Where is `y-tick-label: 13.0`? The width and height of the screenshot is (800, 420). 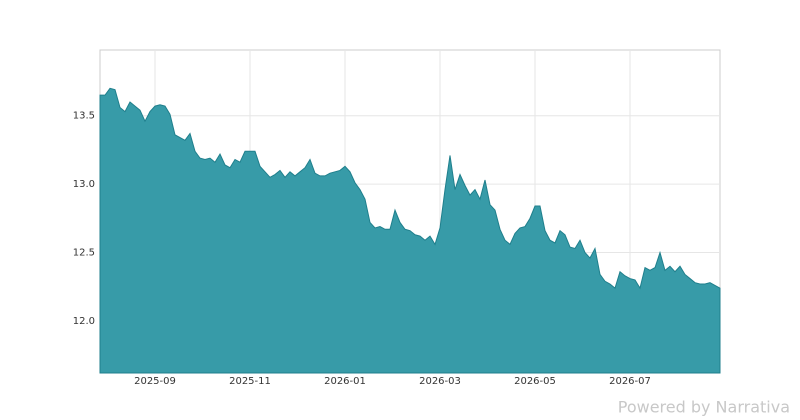
y-tick-label: 13.0 is located at coordinates (84, 184).